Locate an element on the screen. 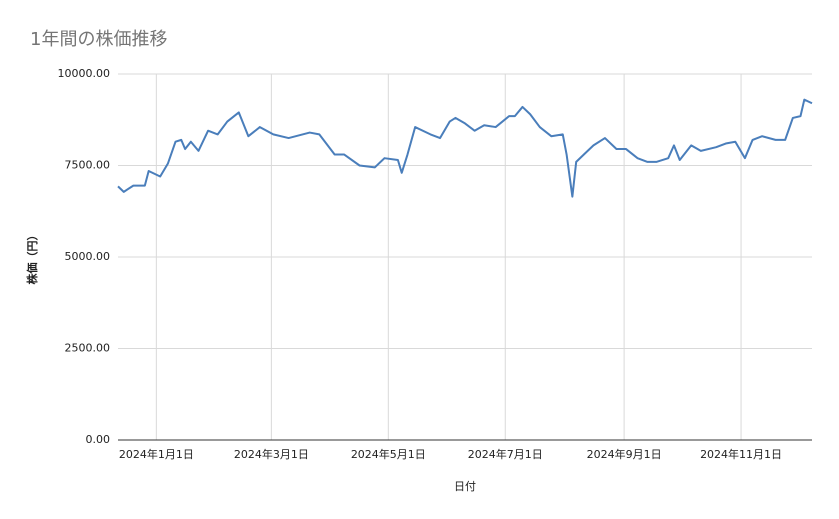 The height and width of the screenshot is (519, 839). x-tick-label: 2024年7月1日 is located at coordinates (505, 454).